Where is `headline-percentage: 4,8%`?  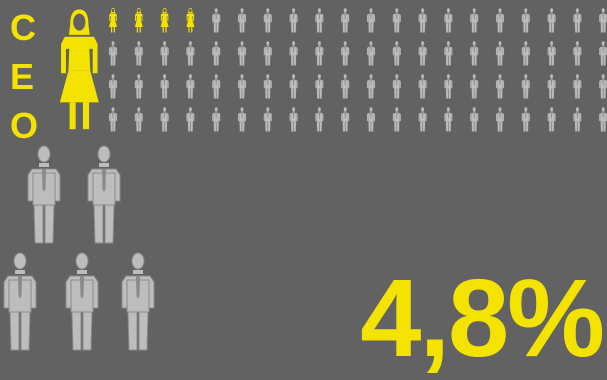 headline-percentage: 4,8% is located at coordinates (482, 318).